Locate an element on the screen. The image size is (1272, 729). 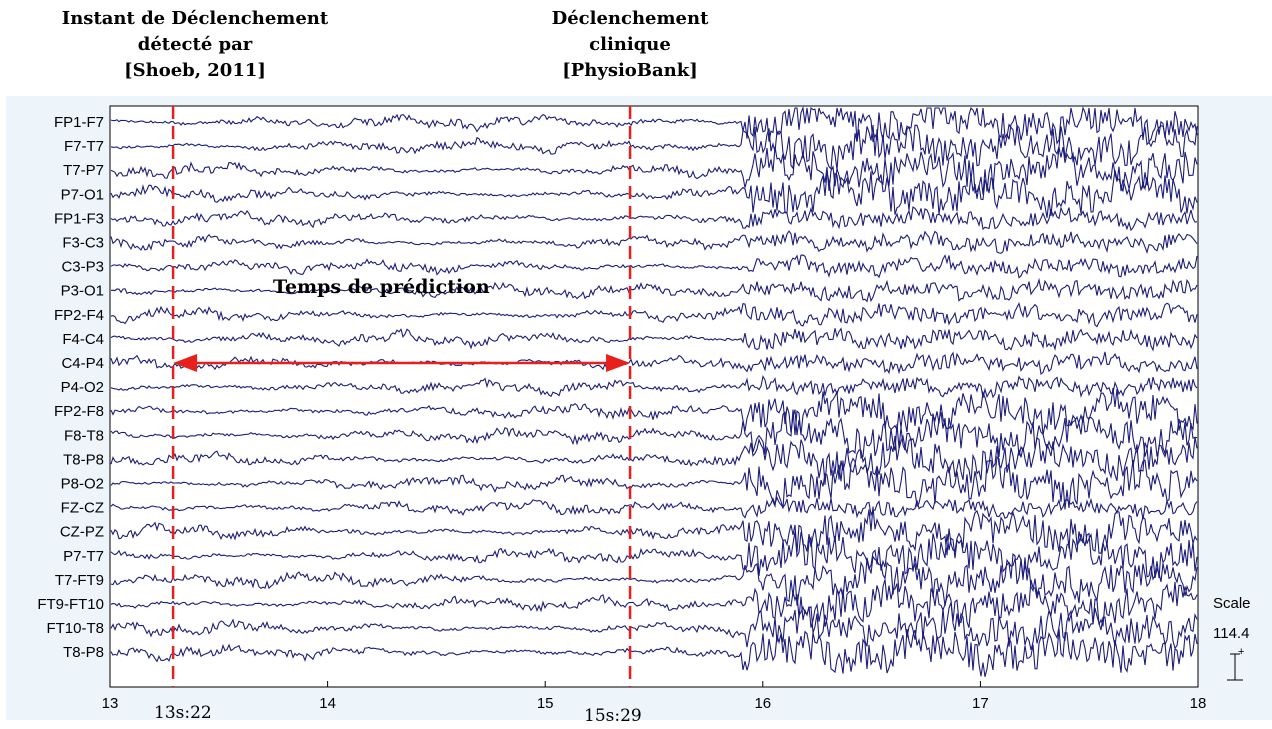
clinical-onset-time: 15s:29 is located at coordinates (613, 716).